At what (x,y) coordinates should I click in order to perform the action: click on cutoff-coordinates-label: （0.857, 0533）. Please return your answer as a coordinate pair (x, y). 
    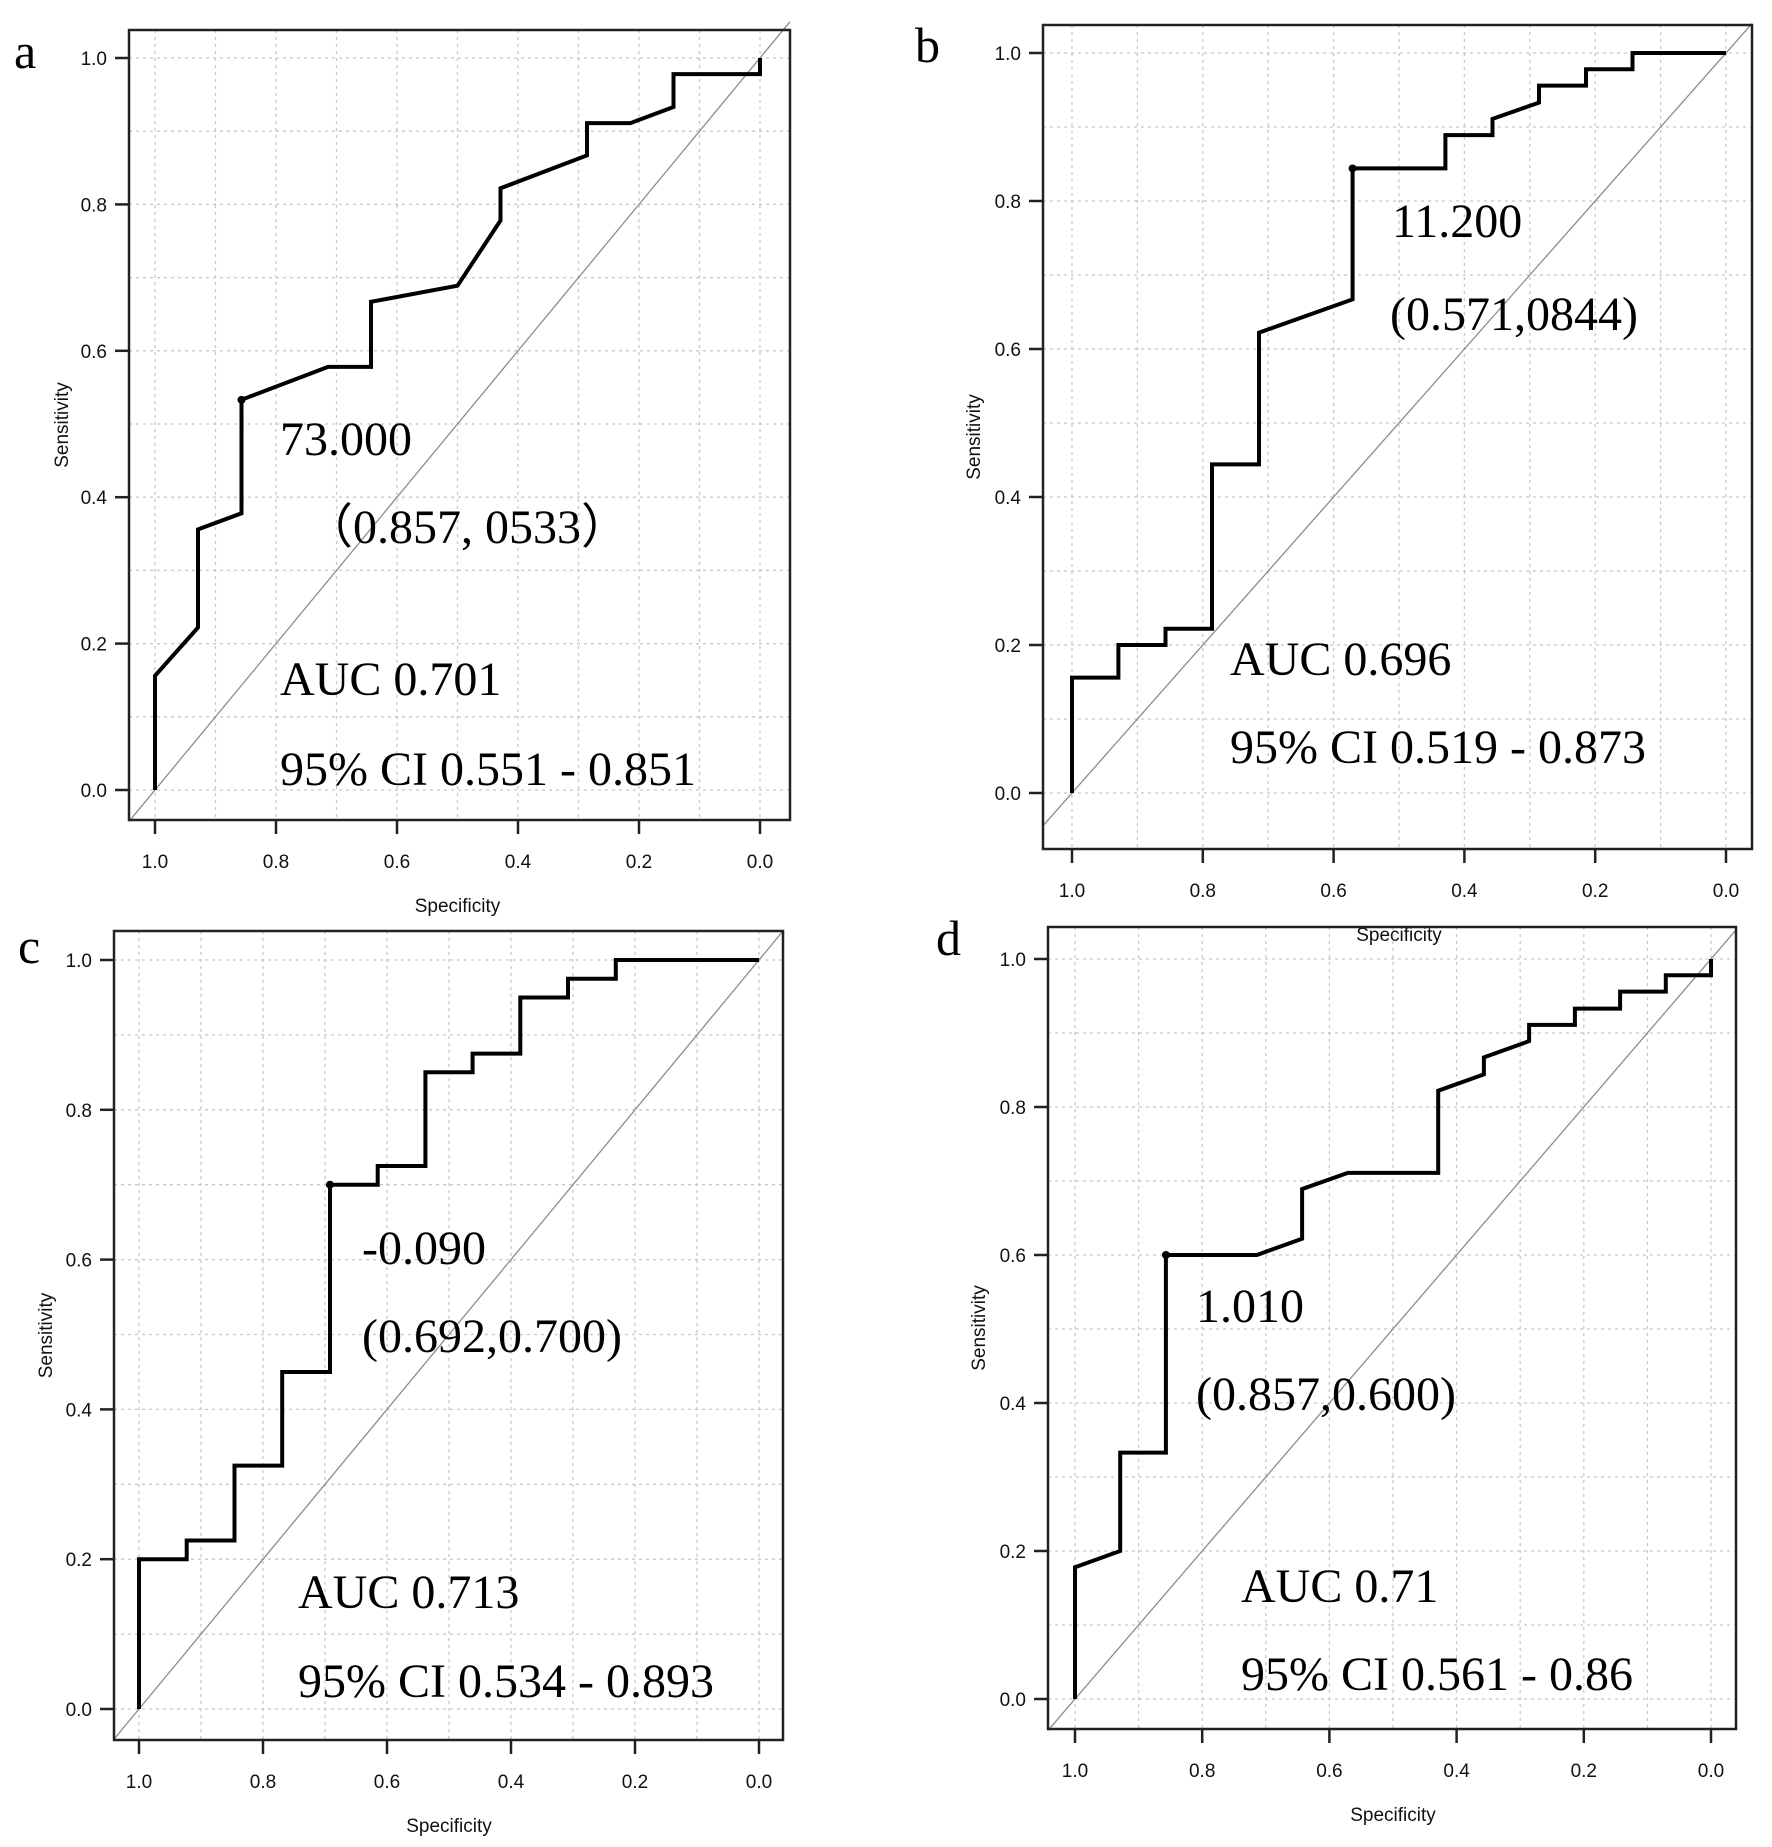
    Looking at the image, I should click on (467, 527).